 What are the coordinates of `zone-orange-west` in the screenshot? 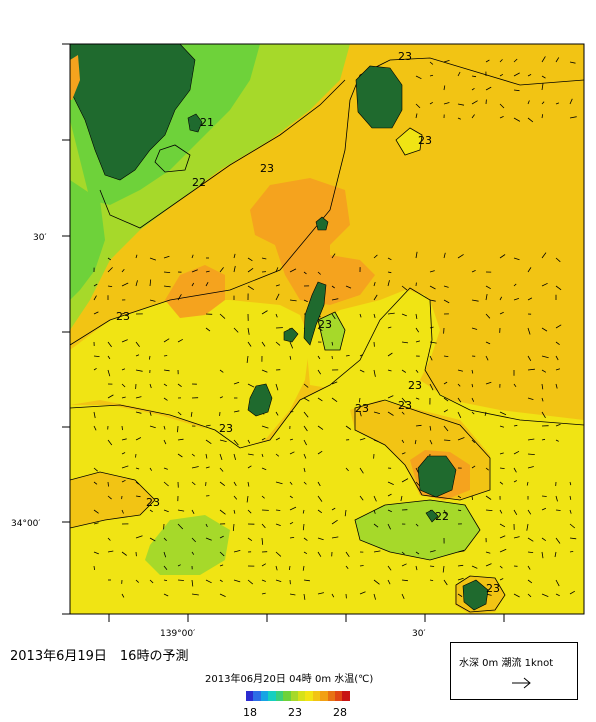 It's located at (195, 291).